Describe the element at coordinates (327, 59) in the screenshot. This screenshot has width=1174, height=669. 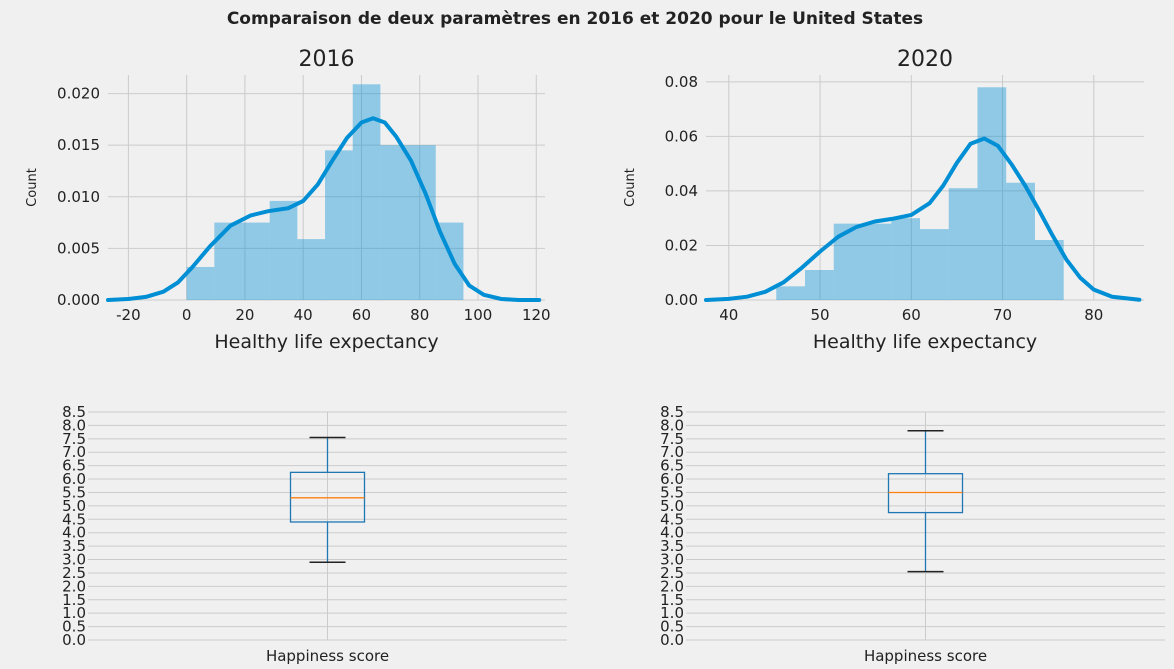
I see `panel-title: 2016` at that location.